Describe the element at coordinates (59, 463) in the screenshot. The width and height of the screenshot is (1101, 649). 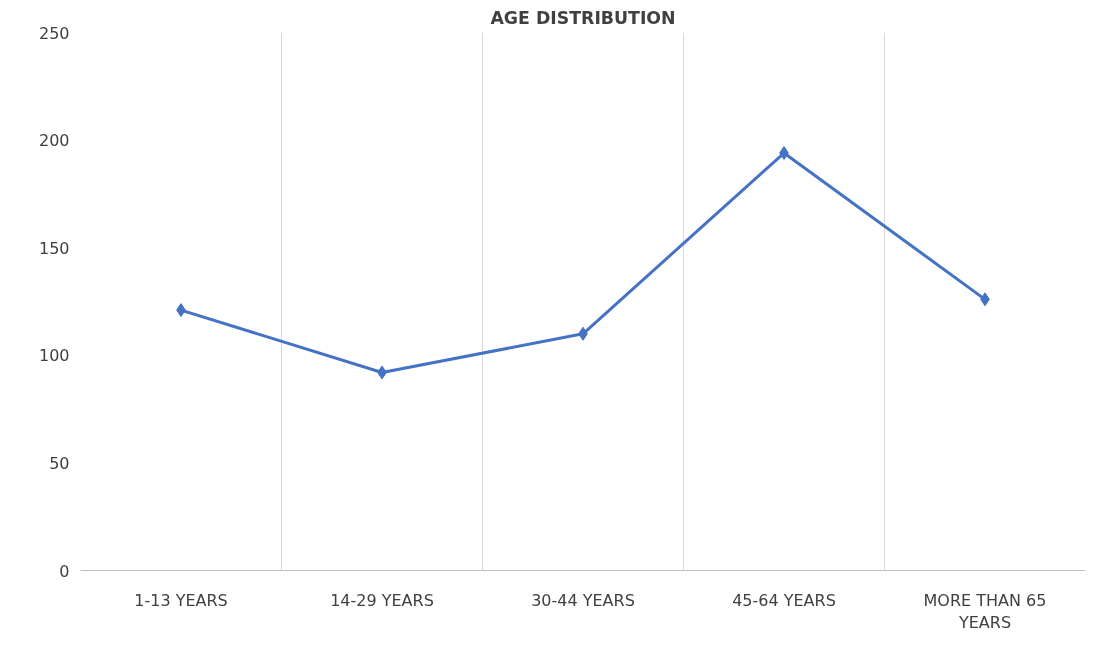
I see `y-tick-label: 50` at that location.